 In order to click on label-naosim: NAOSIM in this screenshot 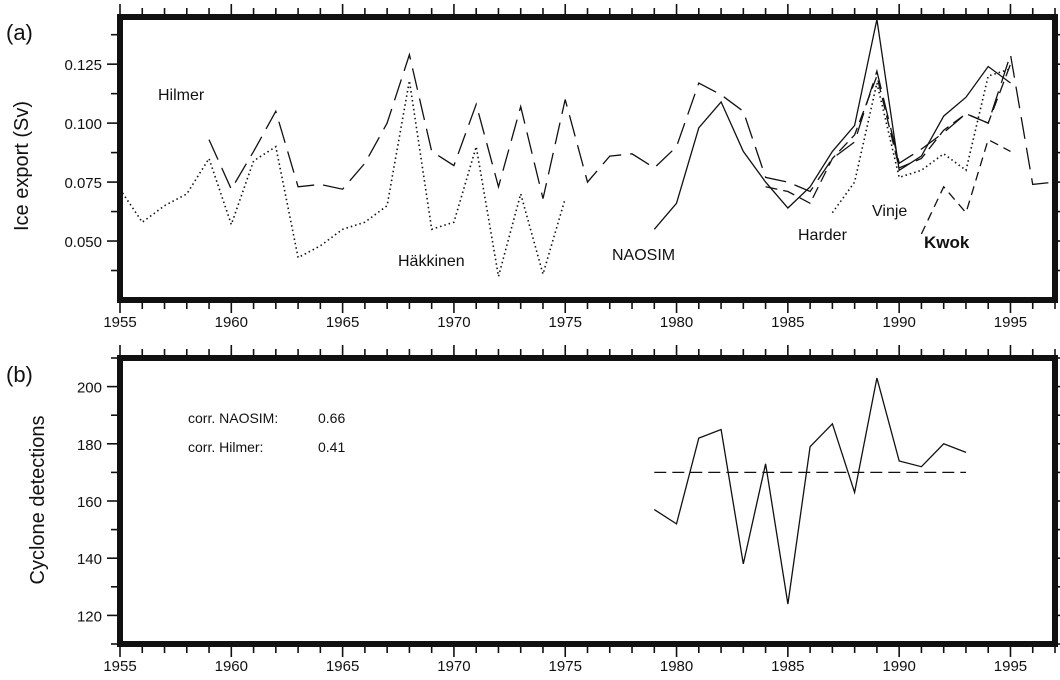, I will do `click(643, 255)`.